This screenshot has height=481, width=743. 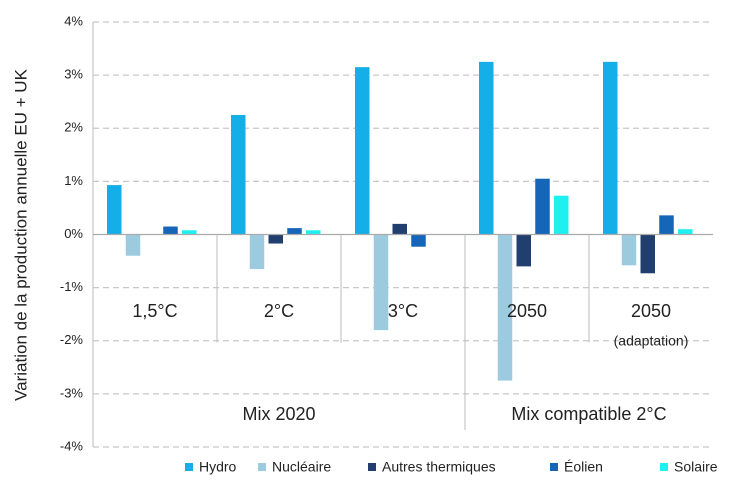 I want to click on x-tick-label: 2°C, so click(x=279, y=311).